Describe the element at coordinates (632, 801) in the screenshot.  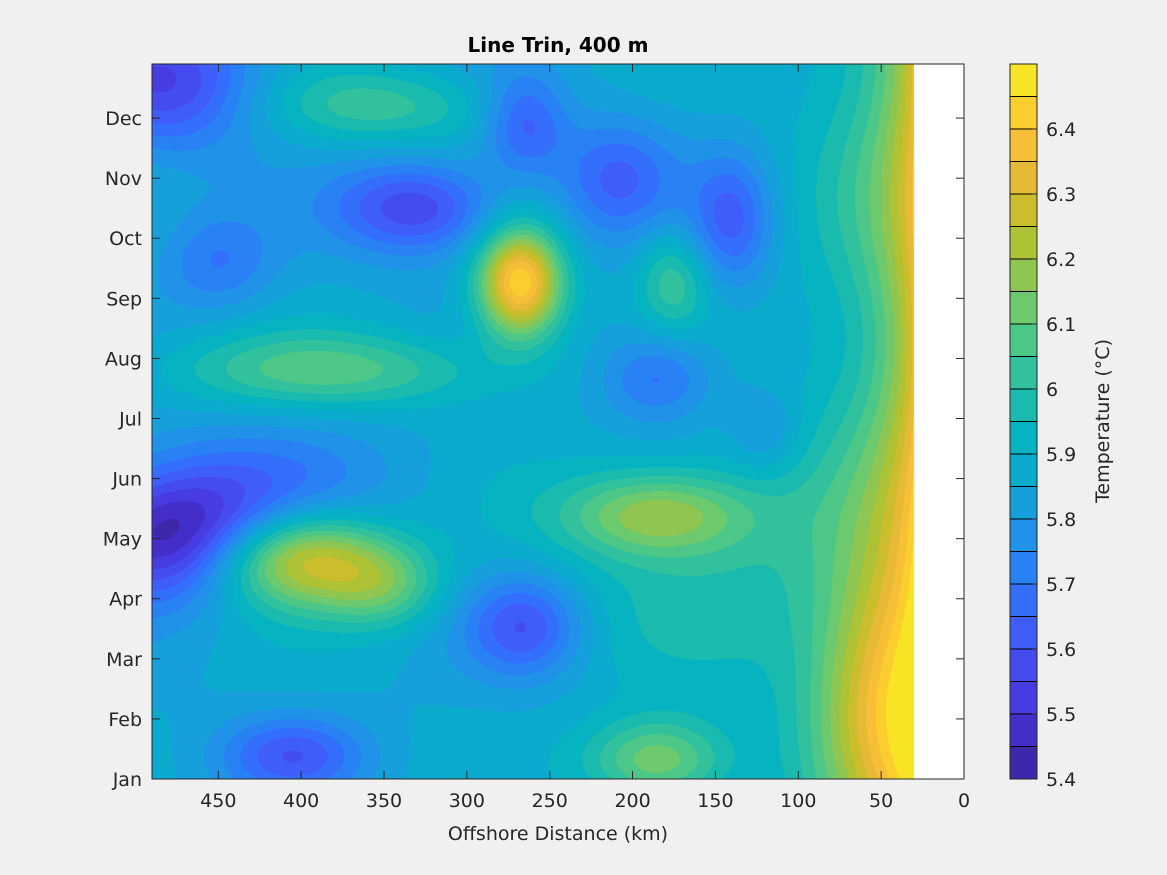
I see `x-tick-label: 200` at that location.